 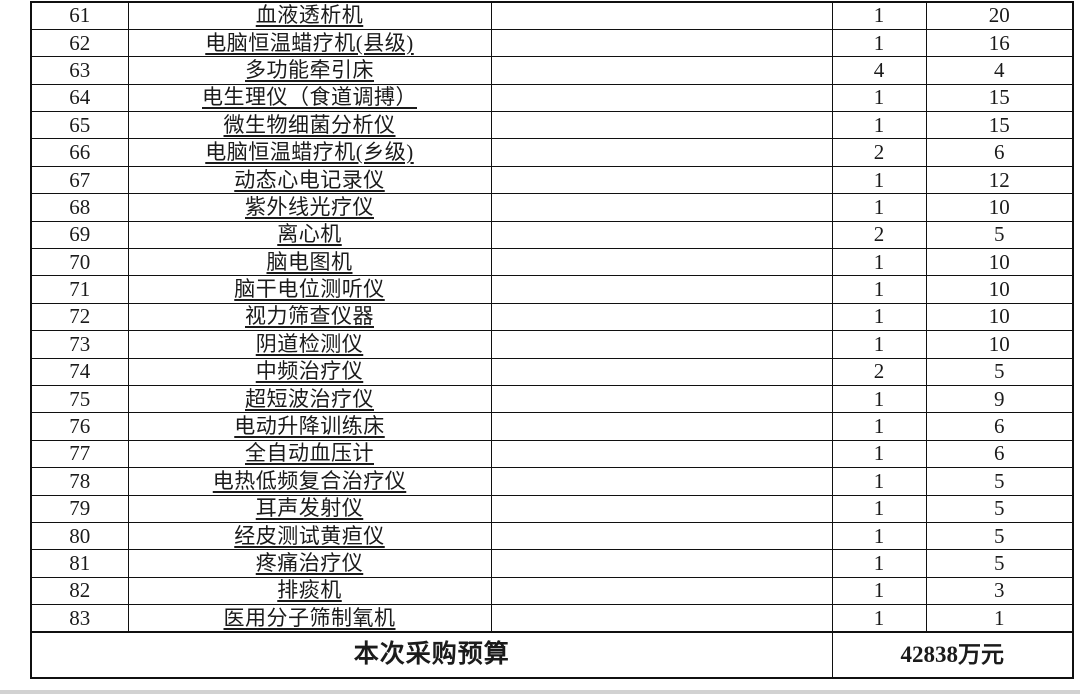 I want to click on equipment-name-cell: 电生理仪（食道调搏）, so click(x=309, y=98).